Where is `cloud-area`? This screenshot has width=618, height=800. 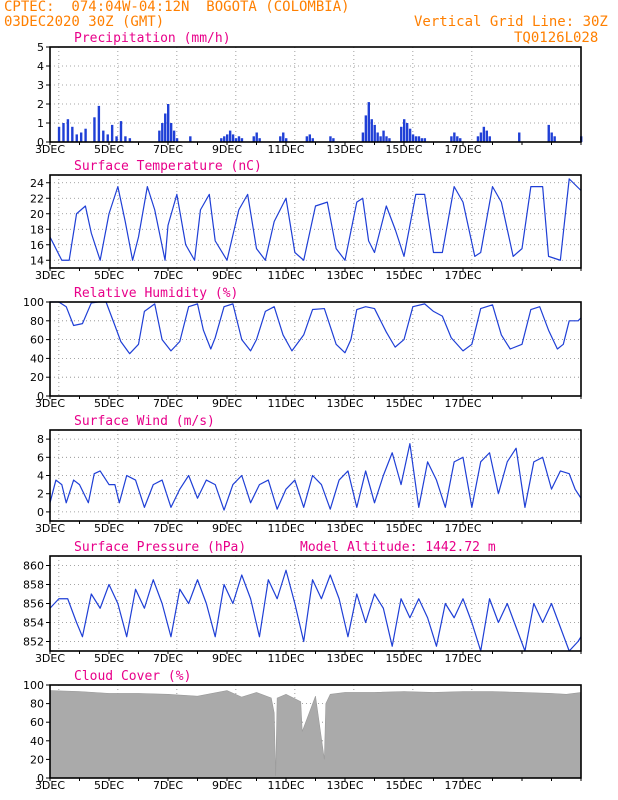 cloud-area is located at coordinates (315, 734).